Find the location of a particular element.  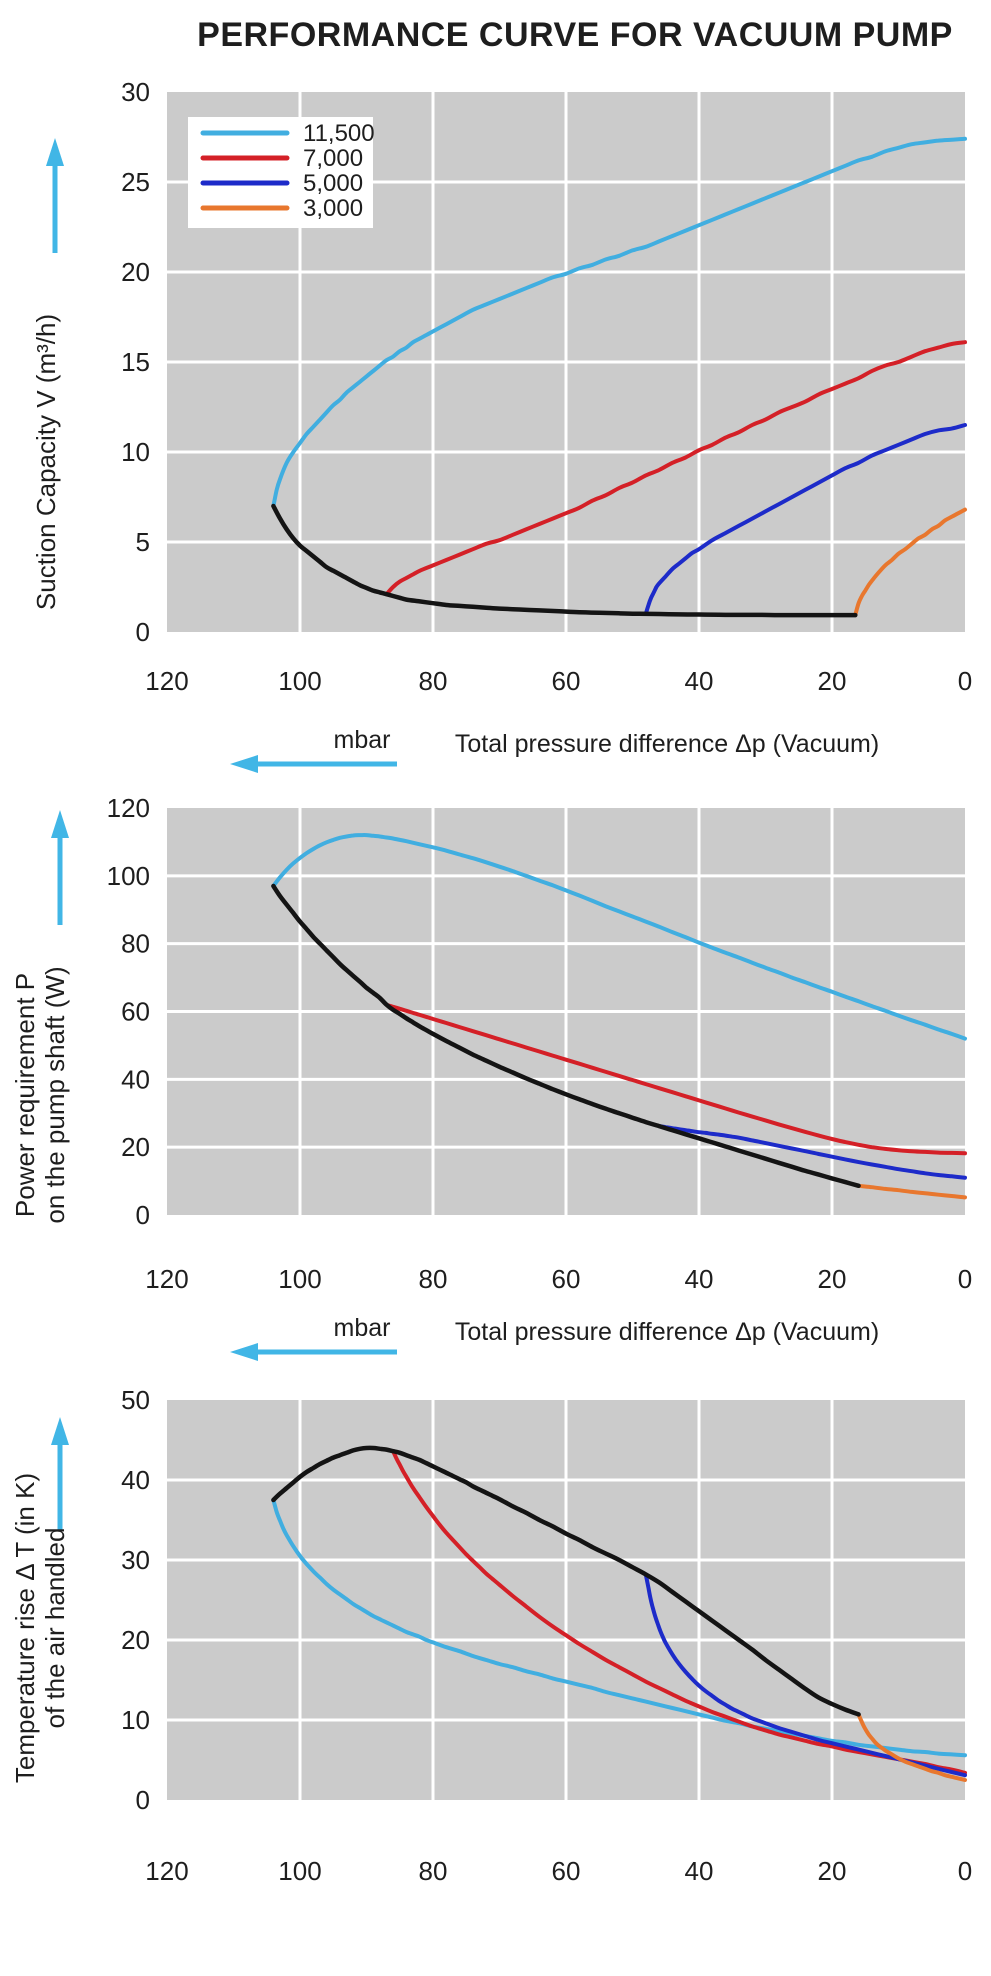

svg-text: of the air handled is located at coordinates (55, 1628).